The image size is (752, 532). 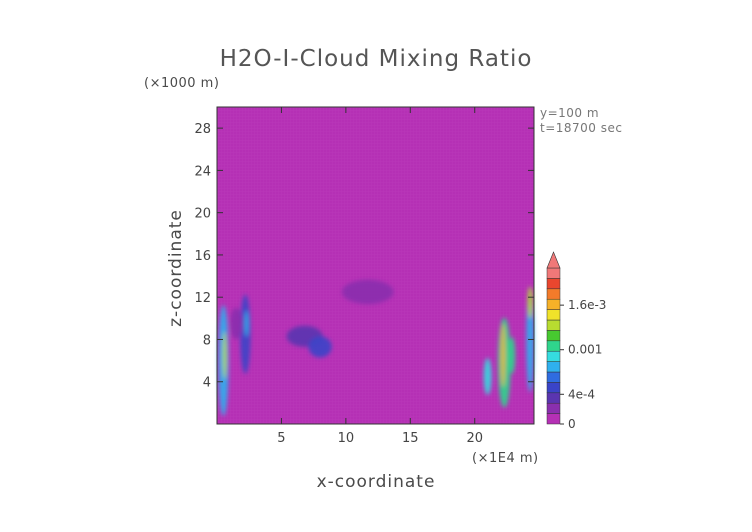 I want to click on y-axis-unit: (×1000 m), so click(x=182, y=83).